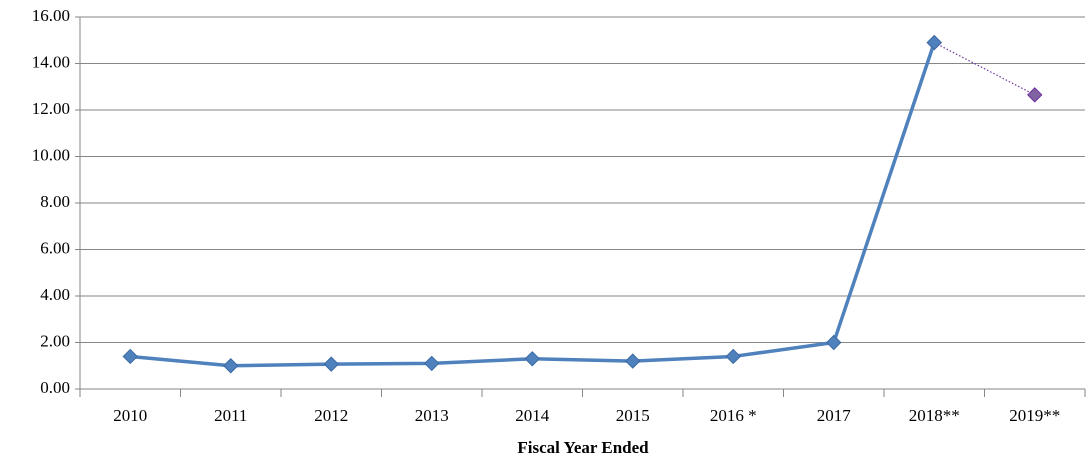 Image resolution: width=1086 pixels, height=461 pixels. What do you see at coordinates (633, 415) in the screenshot?
I see `x-tick-label: 2015` at bounding box center [633, 415].